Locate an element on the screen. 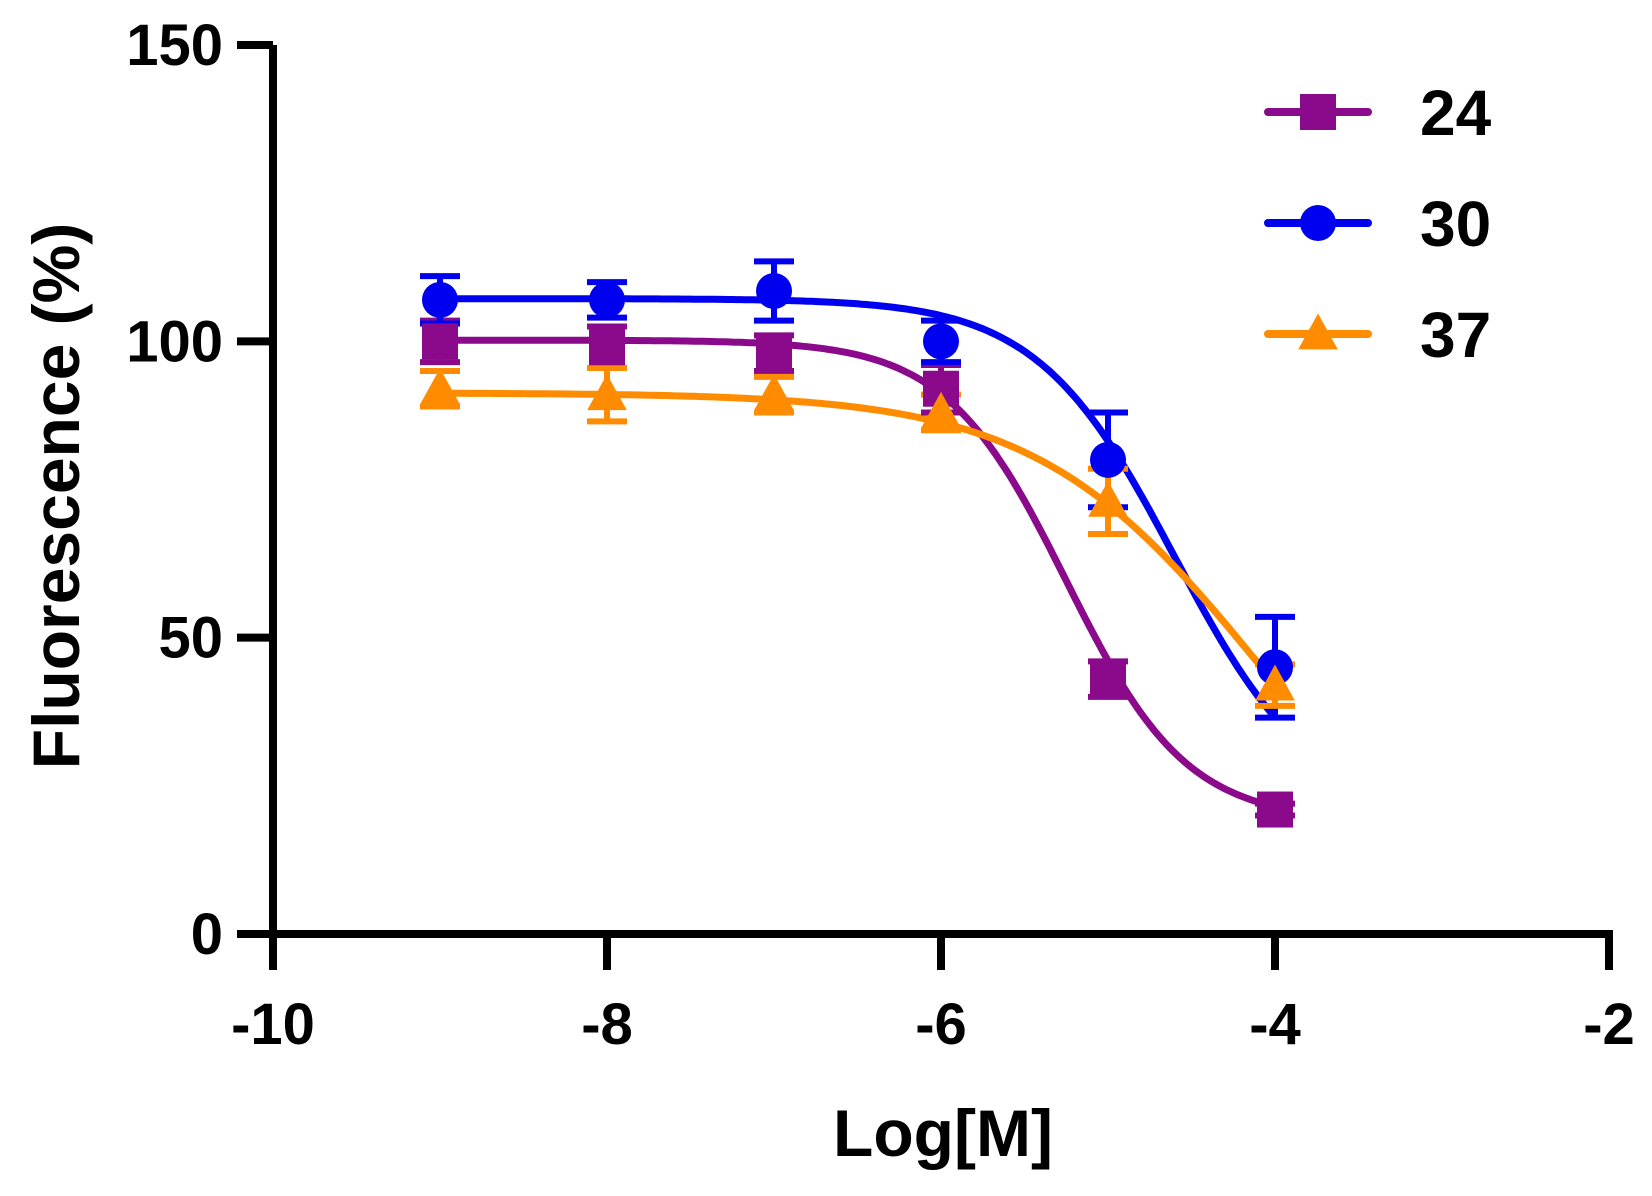 This screenshot has width=1652, height=1196. y-axis-ticks: 0 50 100 150 is located at coordinates (199, 490).